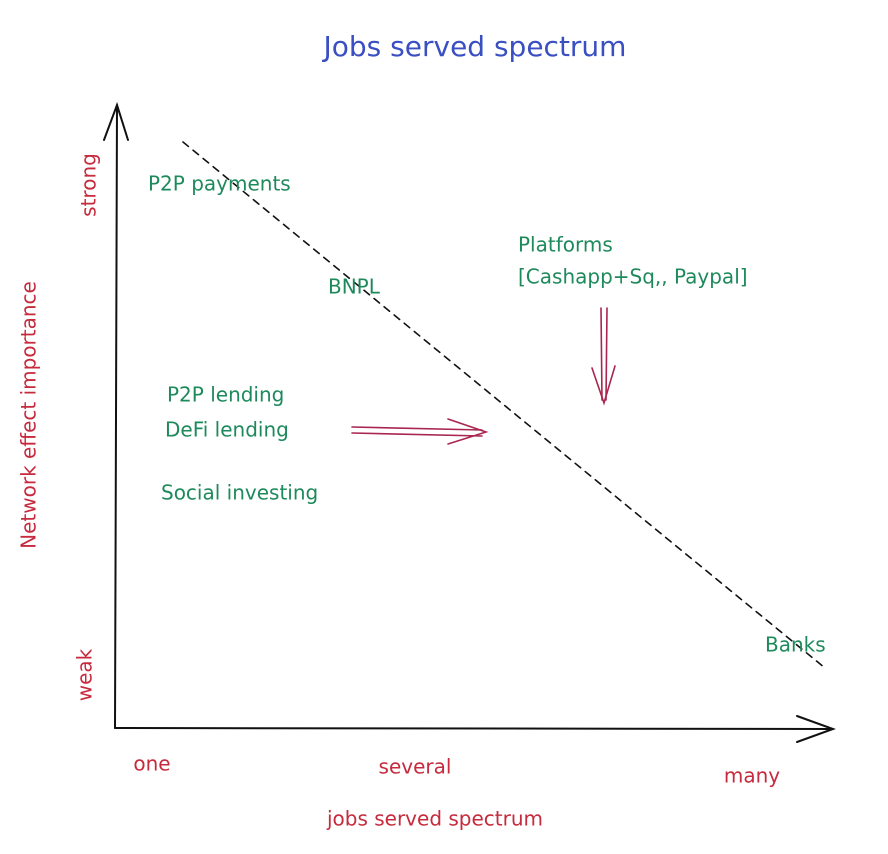  I want to click on x-axis-label: jobs served spectrum, so click(434, 819).